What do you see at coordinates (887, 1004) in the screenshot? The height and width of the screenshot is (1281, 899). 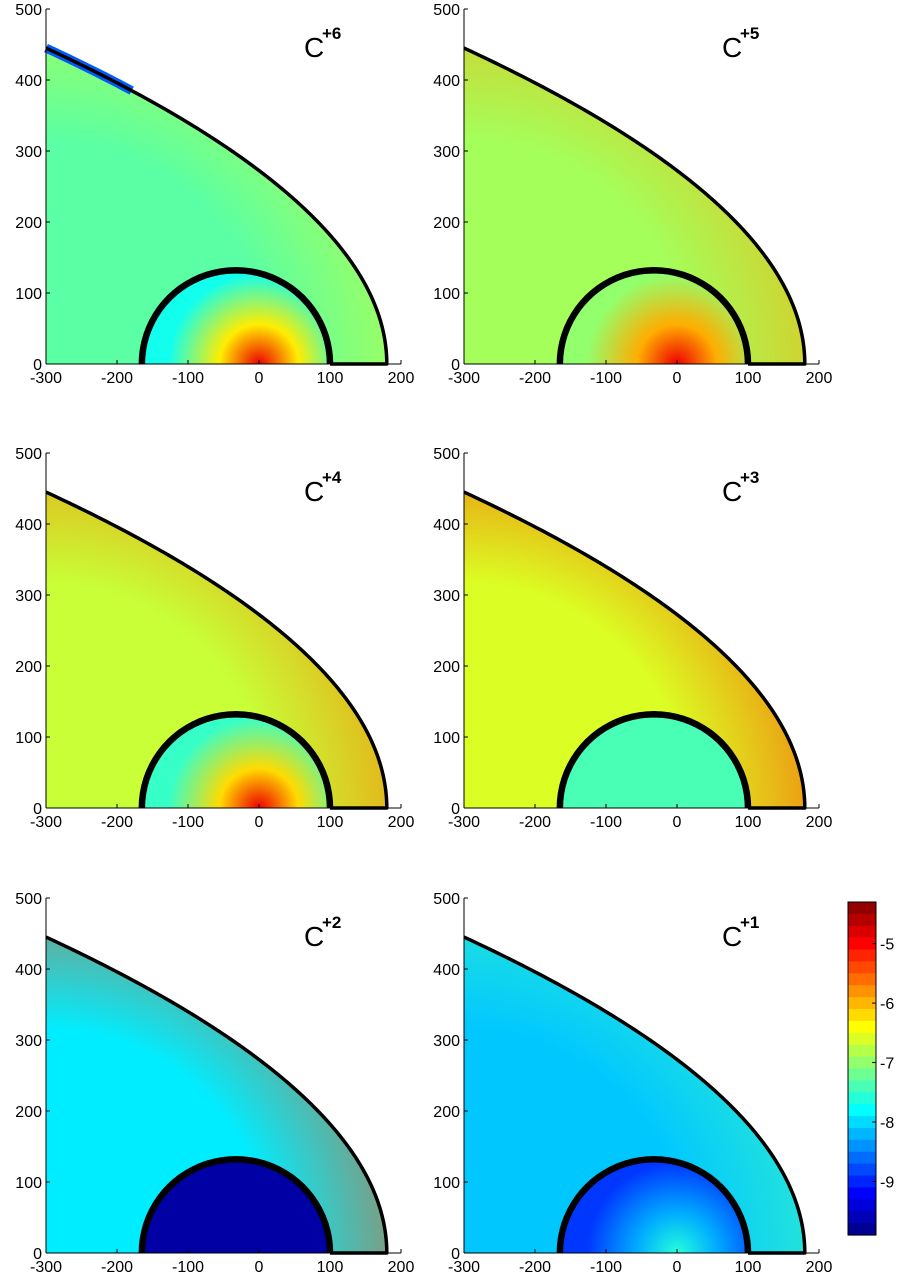 I see `colorbar-tick-label: -6` at bounding box center [887, 1004].